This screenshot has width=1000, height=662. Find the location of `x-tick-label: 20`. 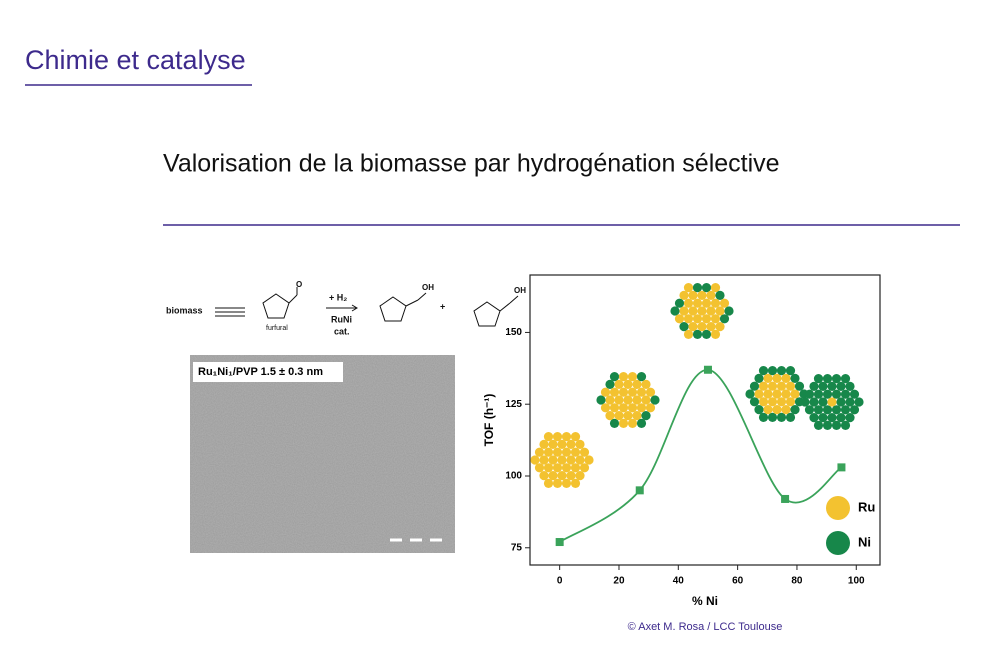

x-tick-label: 20 is located at coordinates (619, 581).